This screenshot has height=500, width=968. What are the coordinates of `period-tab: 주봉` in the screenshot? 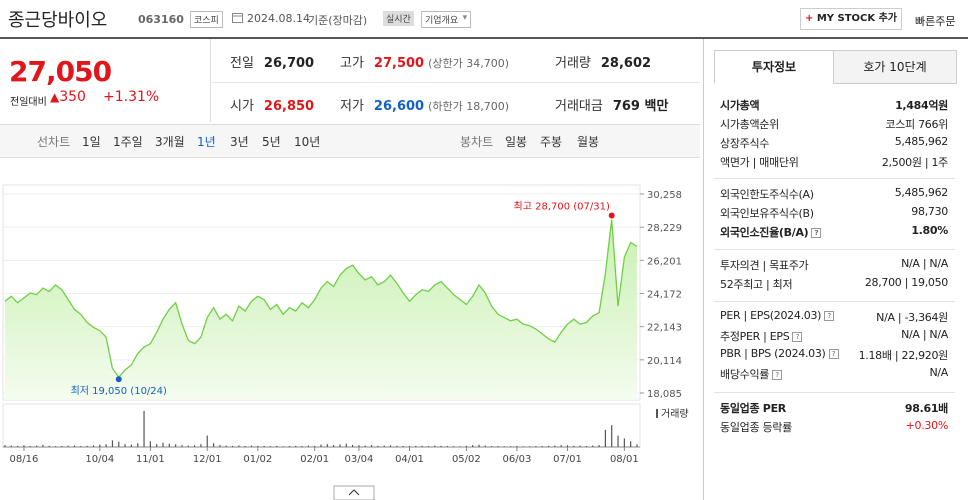 It's located at (551, 142).